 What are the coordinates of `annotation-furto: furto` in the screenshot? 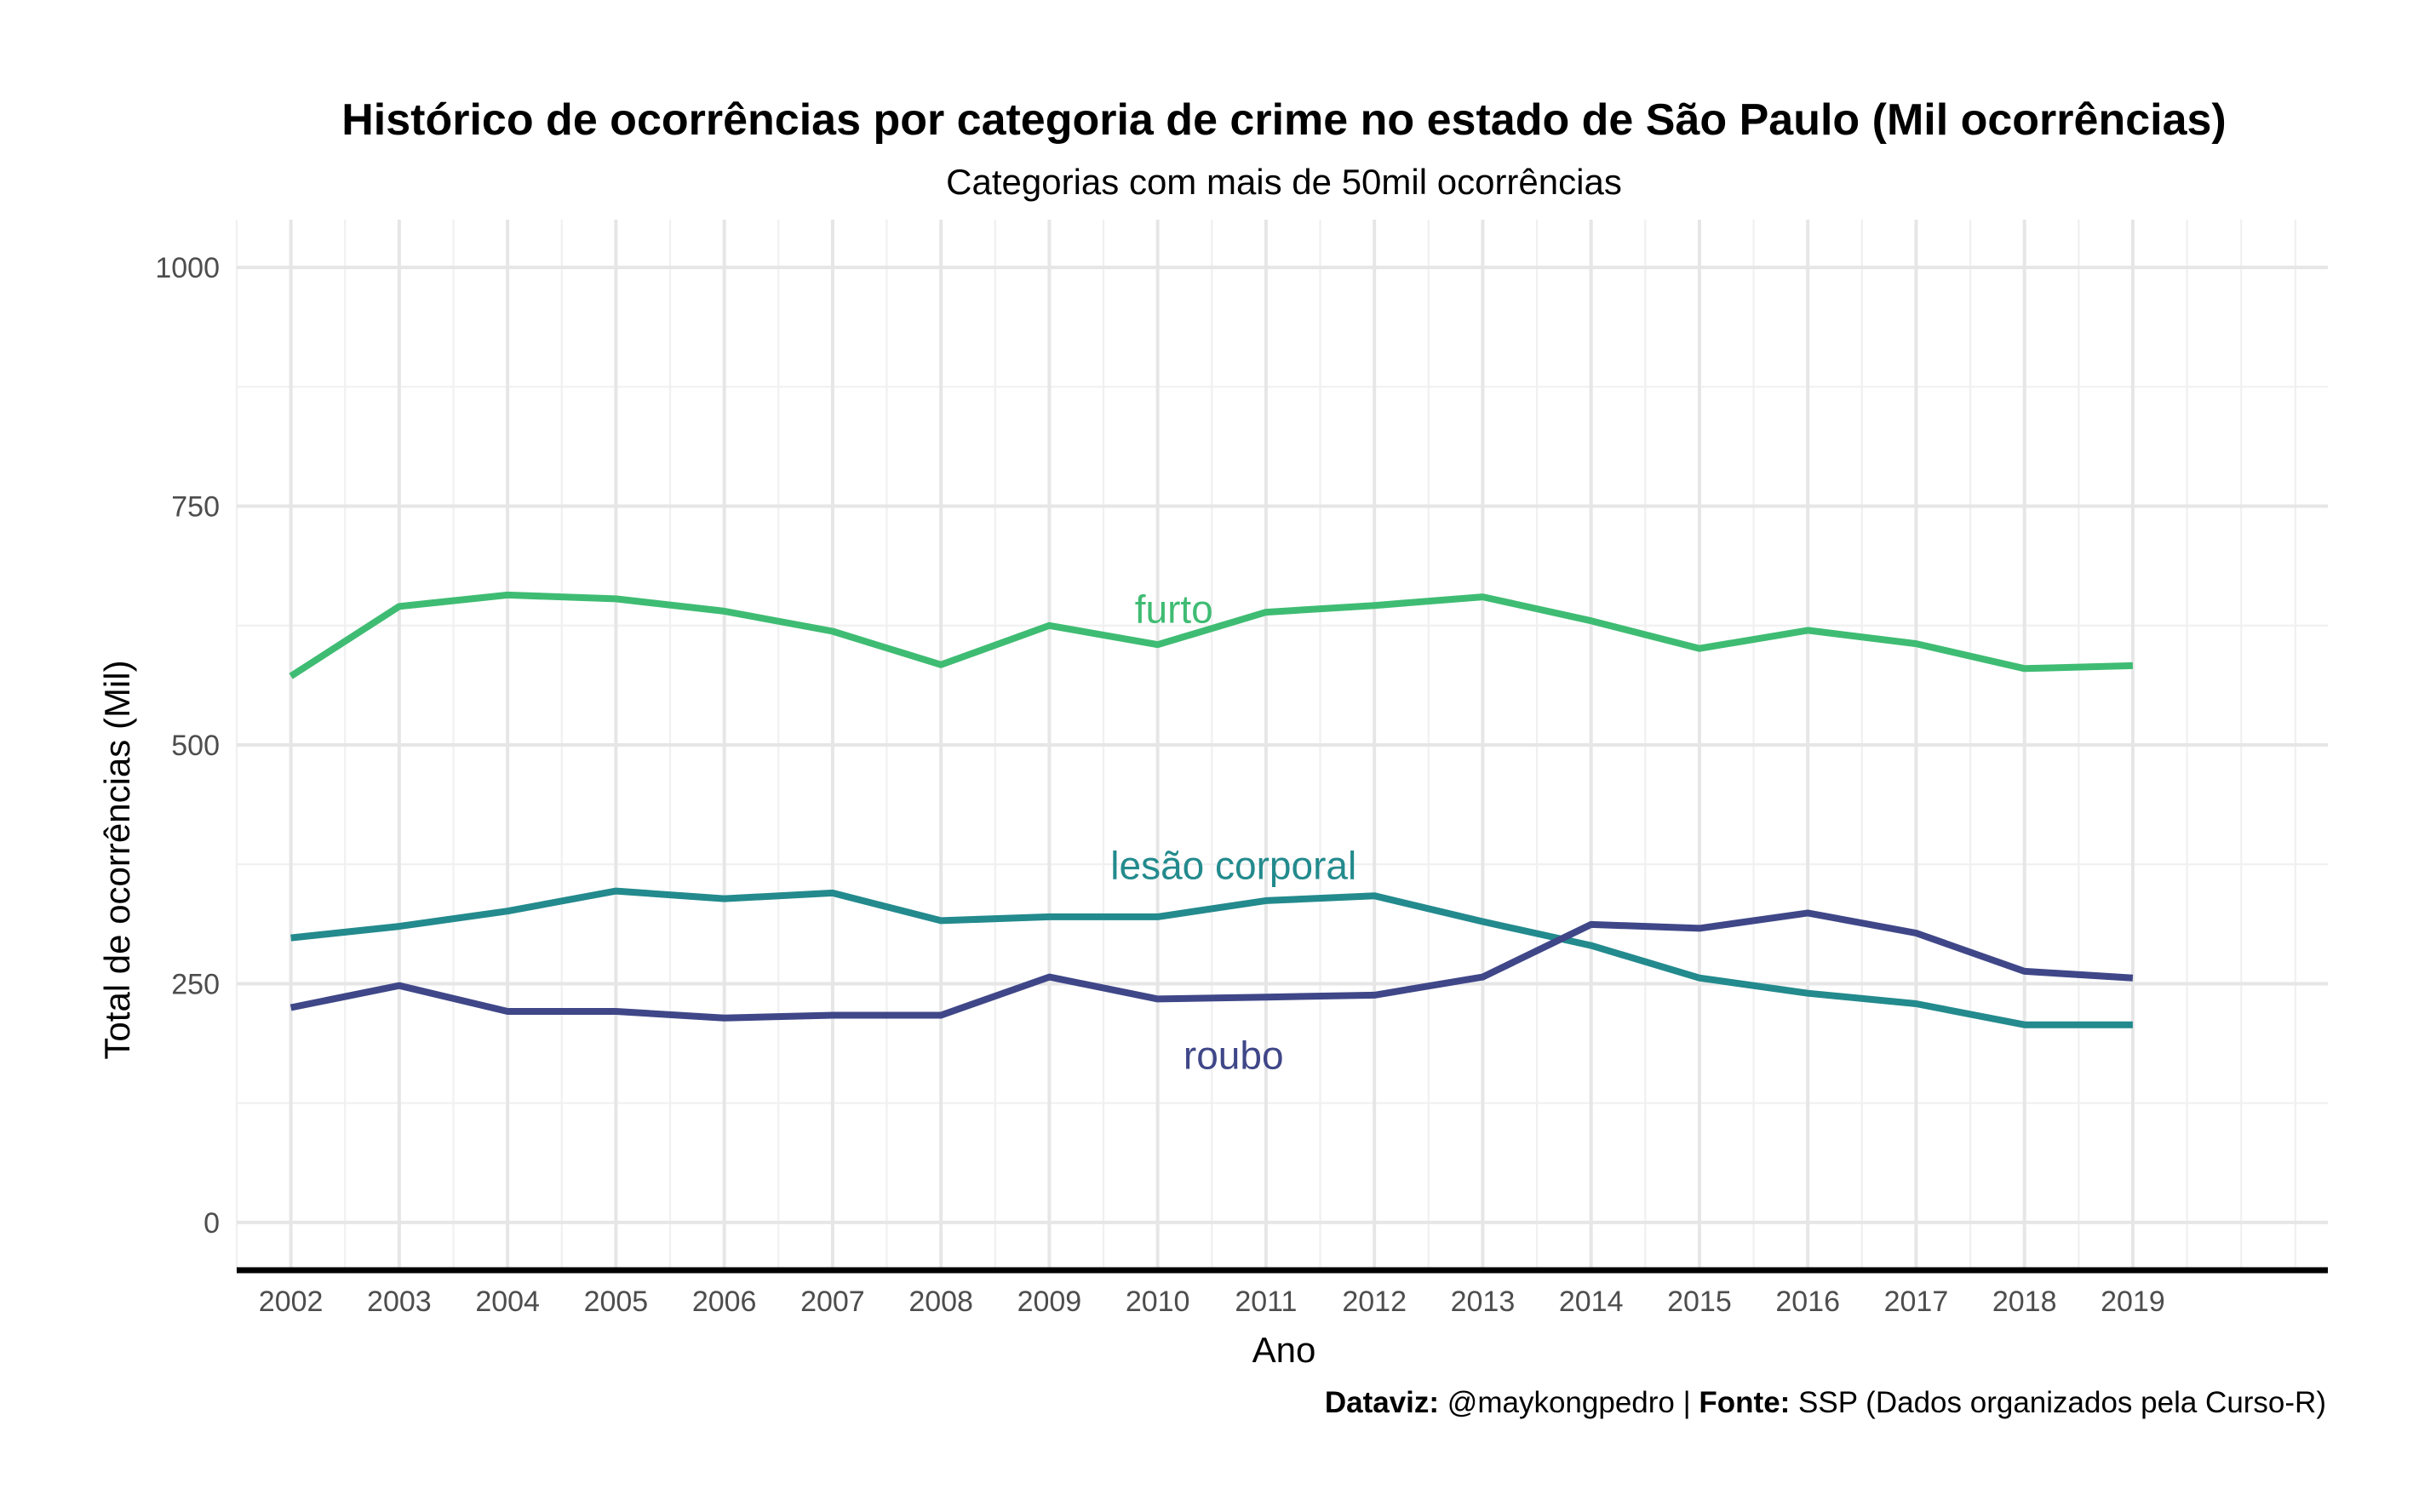 It's located at (1174, 609).